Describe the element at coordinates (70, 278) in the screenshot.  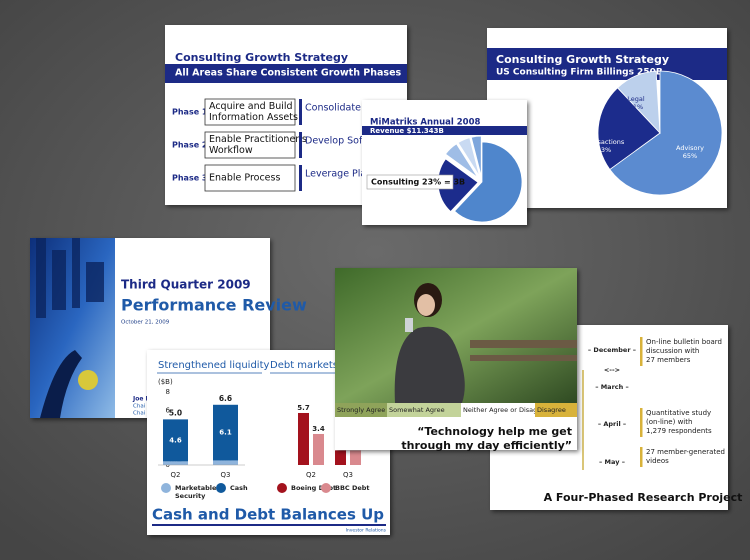
I see `building-shapes` at that location.